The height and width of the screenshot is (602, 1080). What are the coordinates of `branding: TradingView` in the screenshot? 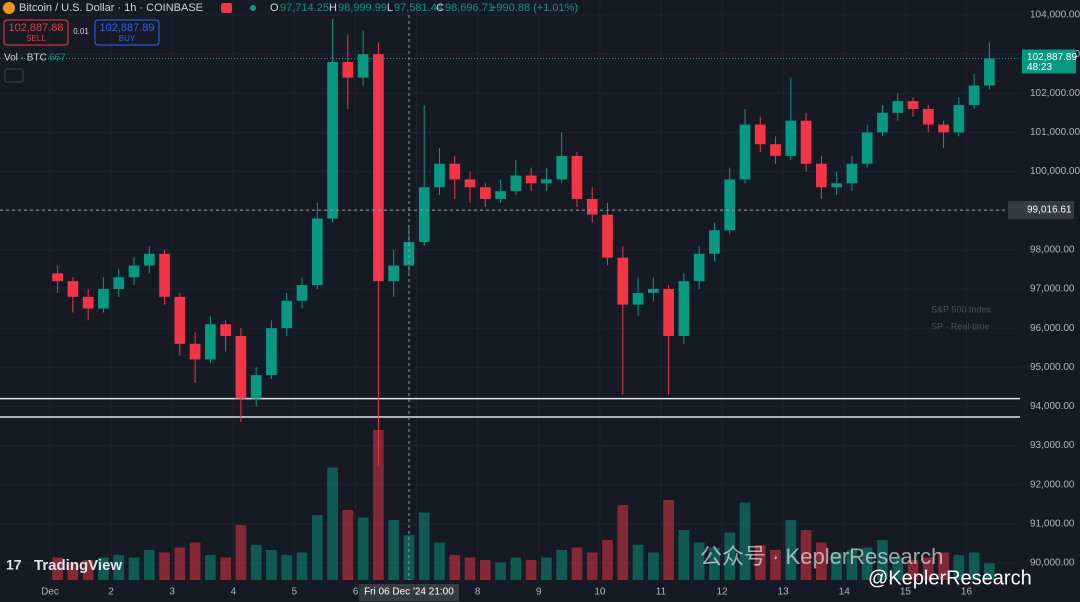 It's located at (78, 565).